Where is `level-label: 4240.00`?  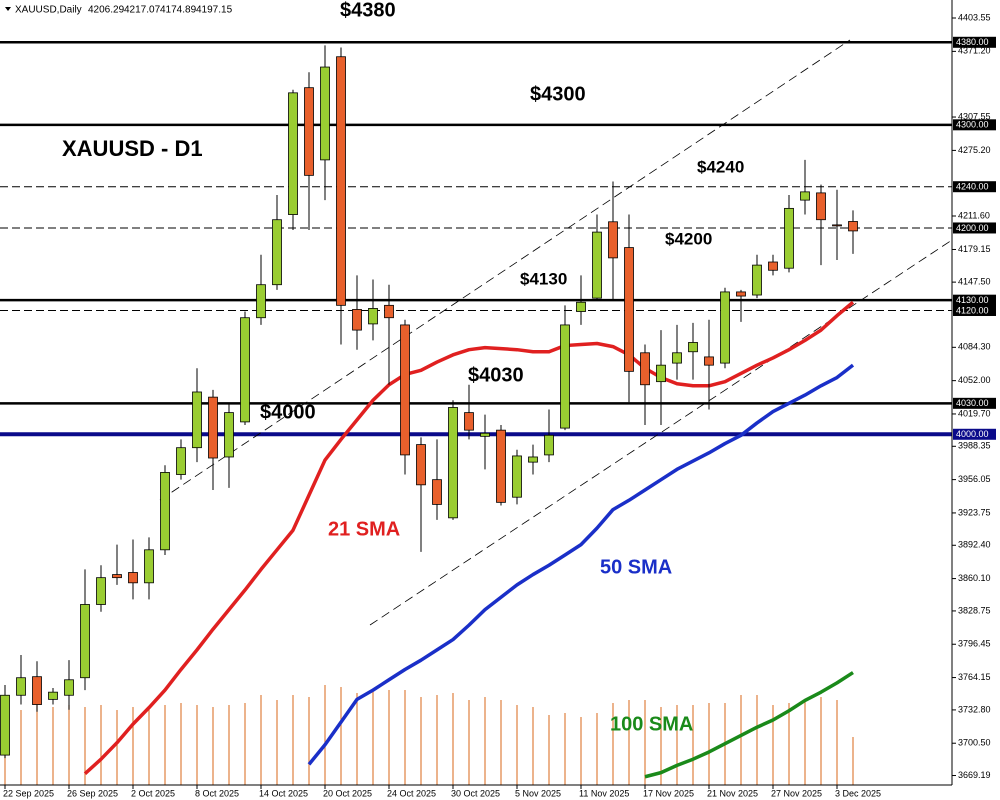 level-label: 4240.00 is located at coordinates (972, 187).